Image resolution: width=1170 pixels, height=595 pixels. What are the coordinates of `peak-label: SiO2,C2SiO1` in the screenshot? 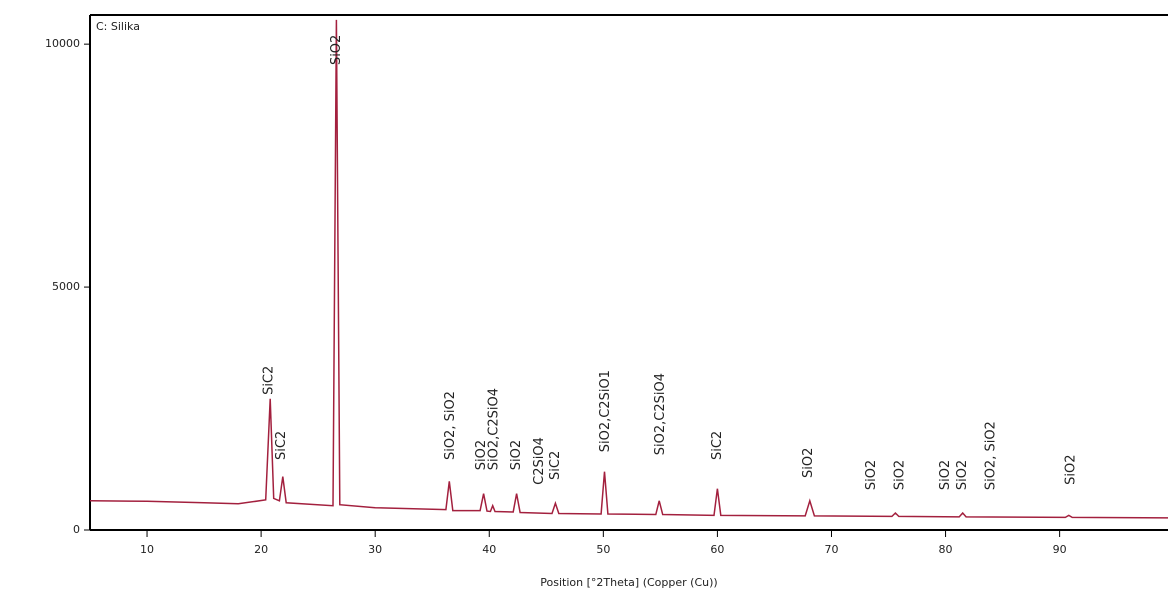 It's located at (605, 411).